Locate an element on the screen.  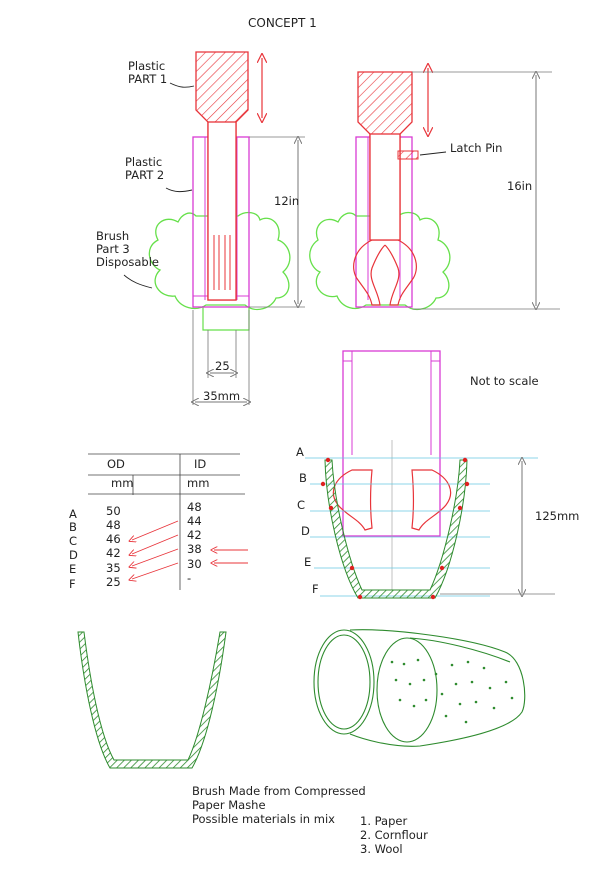
table-row-letter: A is located at coordinates (73, 514).